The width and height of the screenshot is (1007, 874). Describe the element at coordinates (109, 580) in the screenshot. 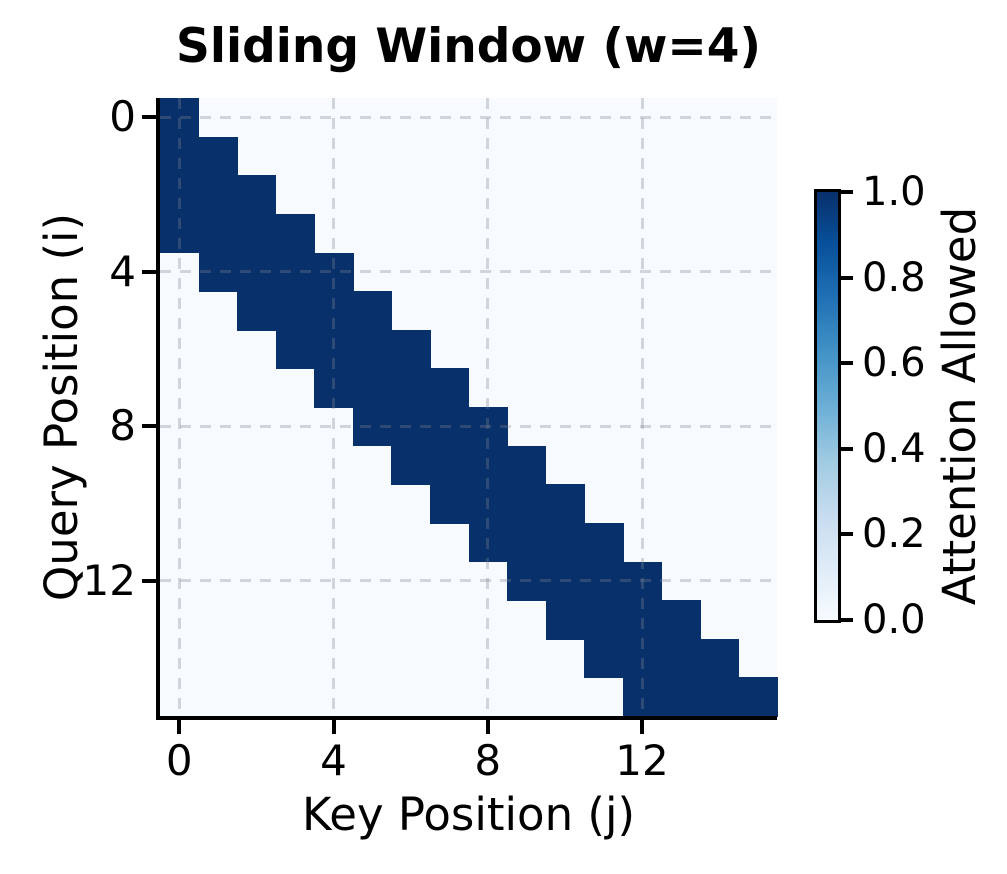

I see `y-tick-label: 12` at that location.